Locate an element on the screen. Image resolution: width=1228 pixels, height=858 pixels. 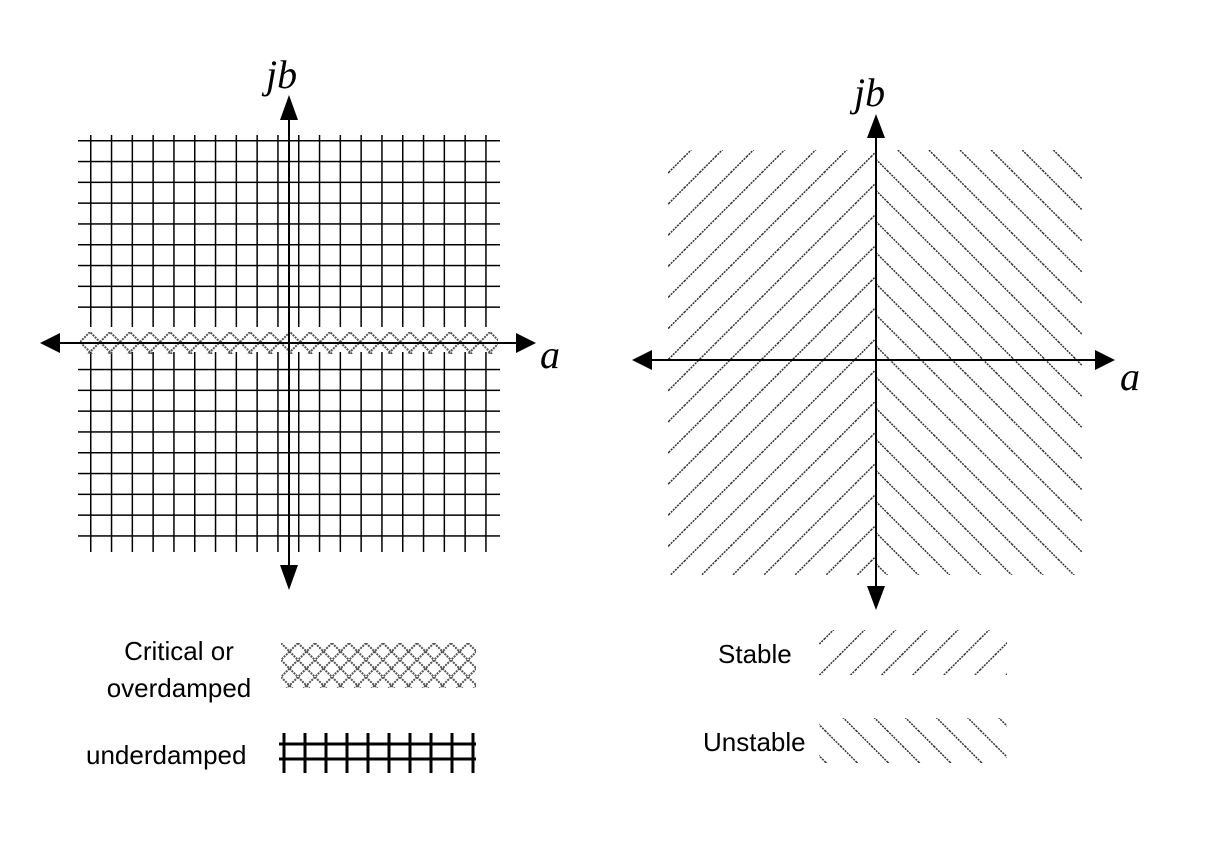
legend-underdamped-label: underdamped is located at coordinates (166, 755).